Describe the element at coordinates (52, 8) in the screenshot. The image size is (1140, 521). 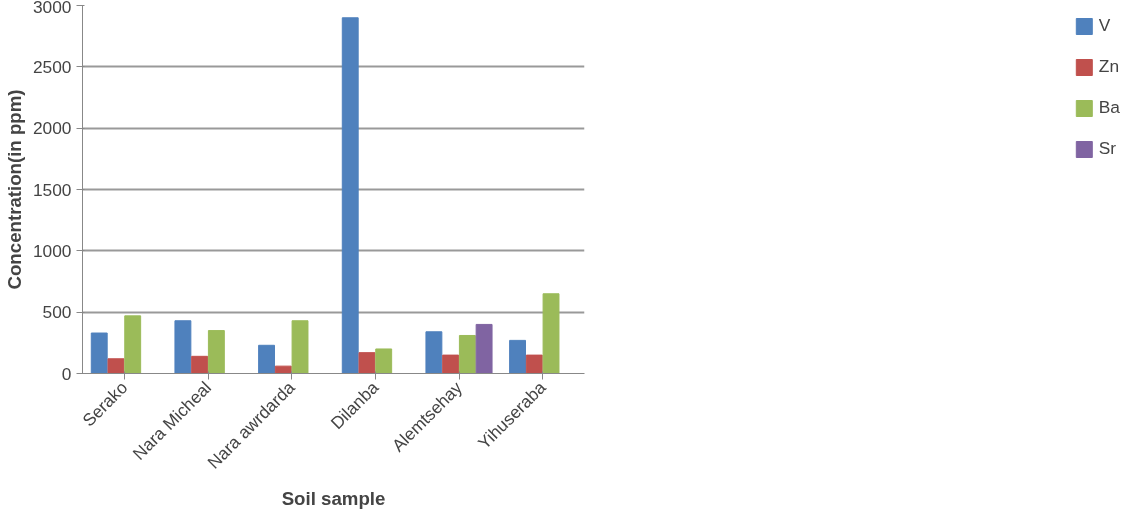
I see `y-tick-label: 3000` at that location.